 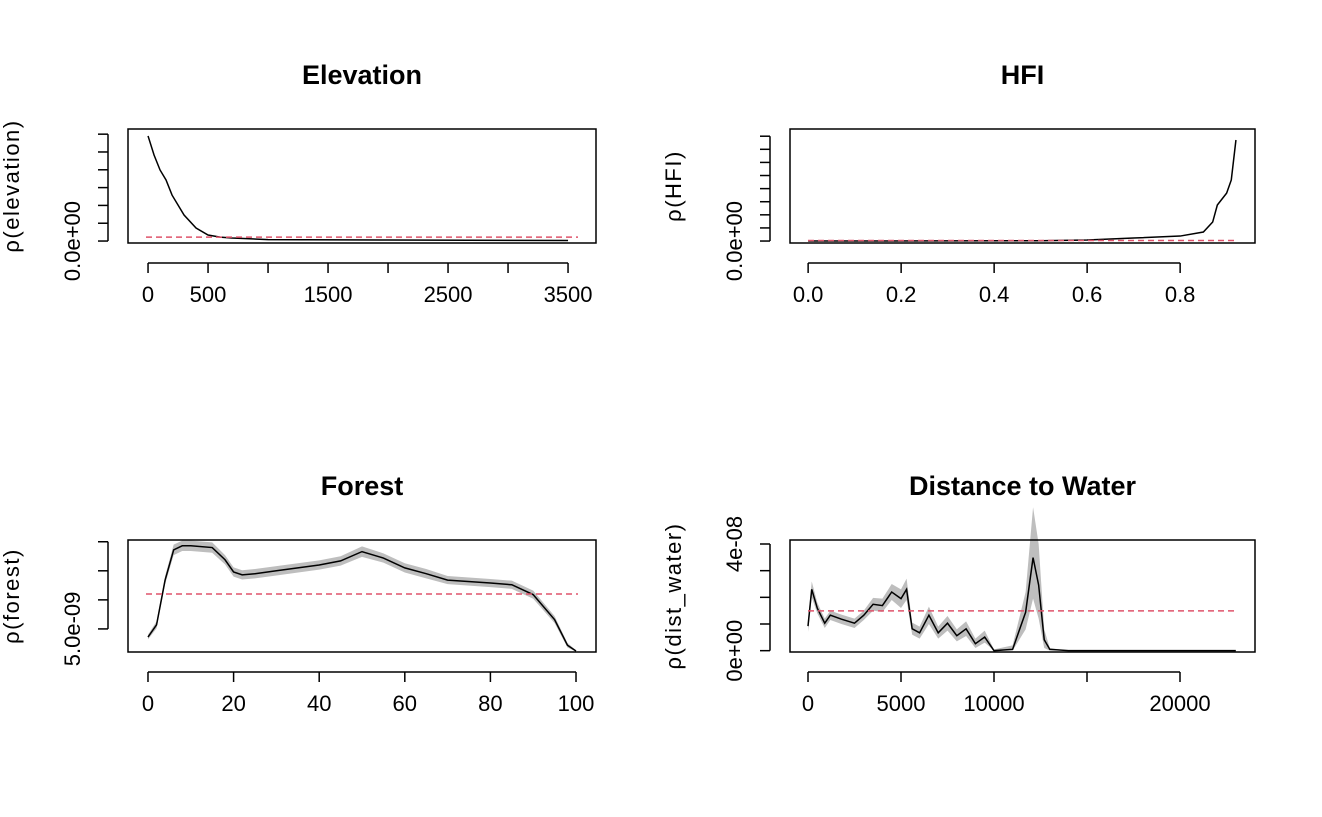 What do you see at coordinates (734, 651) in the screenshot?
I see `y-tick-label: 0e+00` at bounding box center [734, 651].